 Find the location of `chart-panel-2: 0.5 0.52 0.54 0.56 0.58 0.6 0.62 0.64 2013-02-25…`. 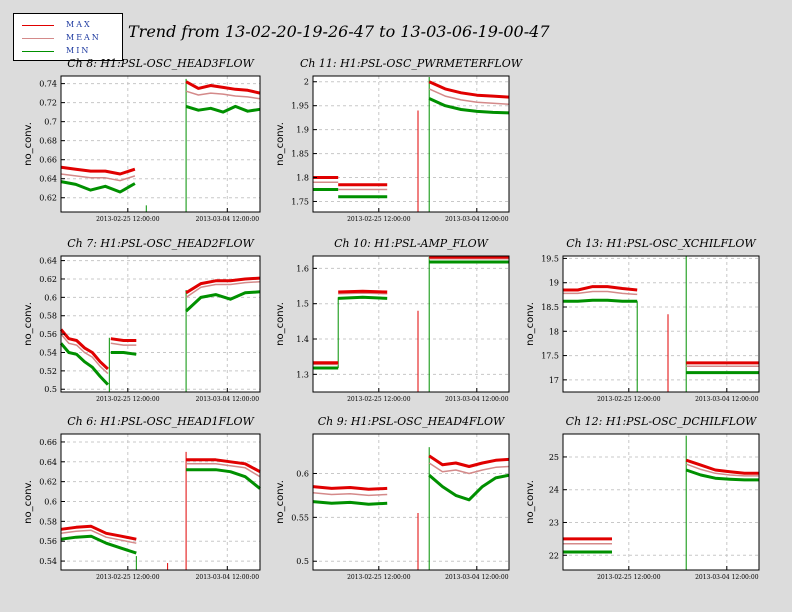

chart-panel-2: 0.5 0.52 0.54 0.56 0.58 0.6 0.62 0.64 2013-02-25… is located at coordinates (142, 320).